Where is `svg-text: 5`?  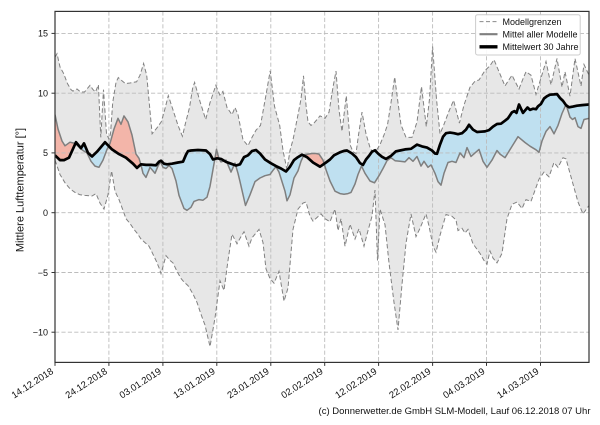 svg-text: 5 is located at coordinates (45, 153).